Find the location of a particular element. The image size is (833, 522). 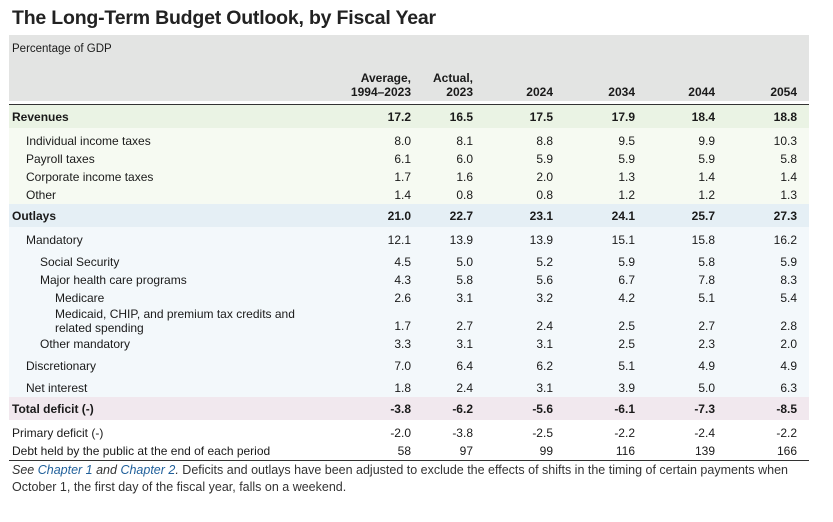

cell-value: 5.2 is located at coordinates (525, 260).